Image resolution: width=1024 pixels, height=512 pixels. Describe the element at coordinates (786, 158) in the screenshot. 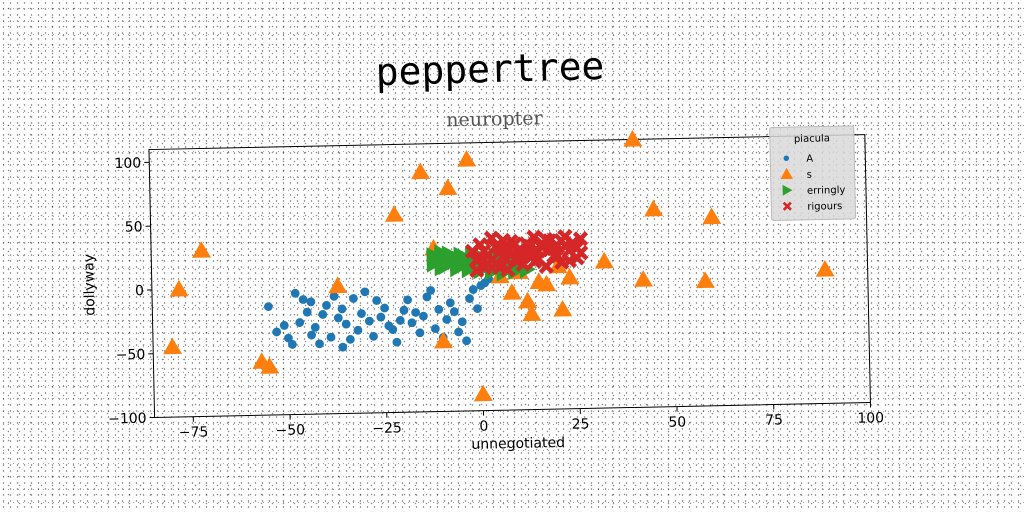

I see `legend-marker-circle` at that location.